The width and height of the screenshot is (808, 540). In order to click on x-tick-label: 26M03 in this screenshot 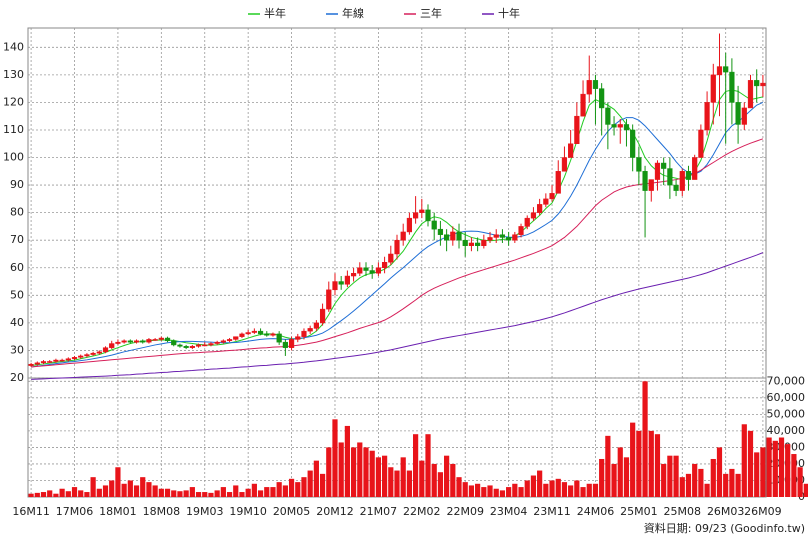, I will do `click(726, 511)`.